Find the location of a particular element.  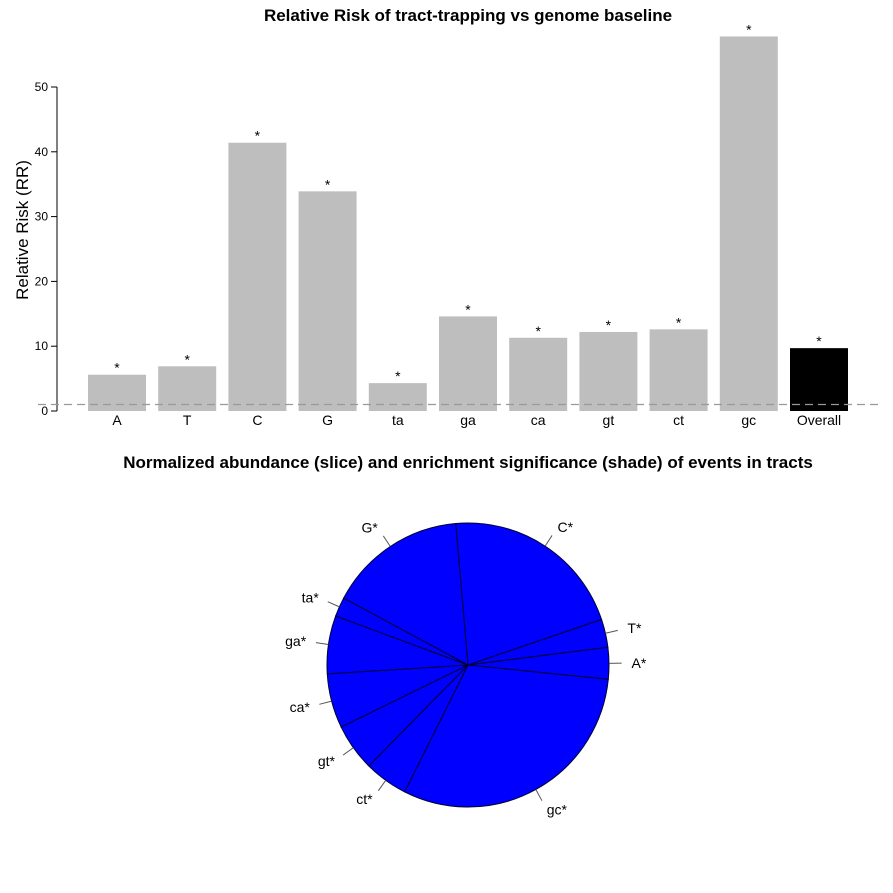

pie-slice-label: C* is located at coordinates (565, 527).